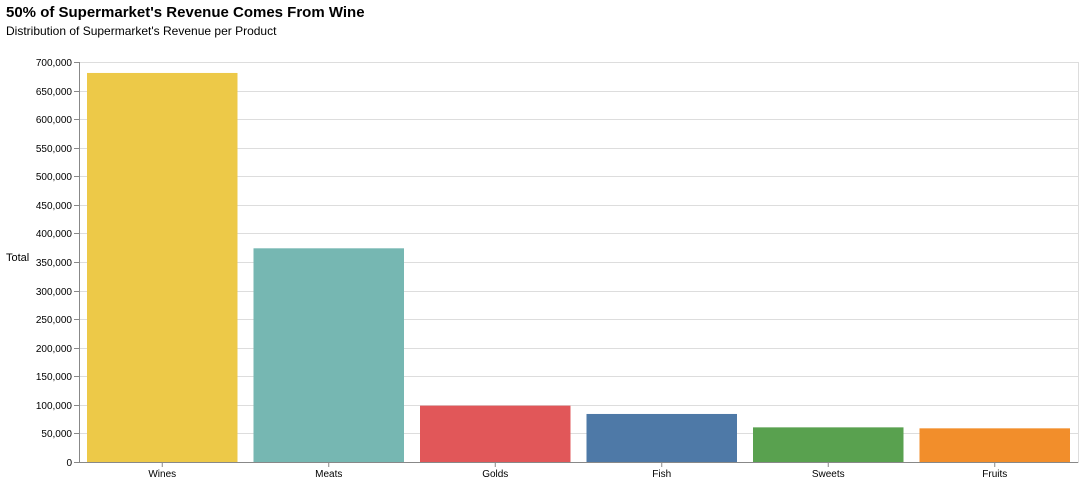  What do you see at coordinates (162, 474) in the screenshot?
I see `x-tick-label: Wines` at bounding box center [162, 474].